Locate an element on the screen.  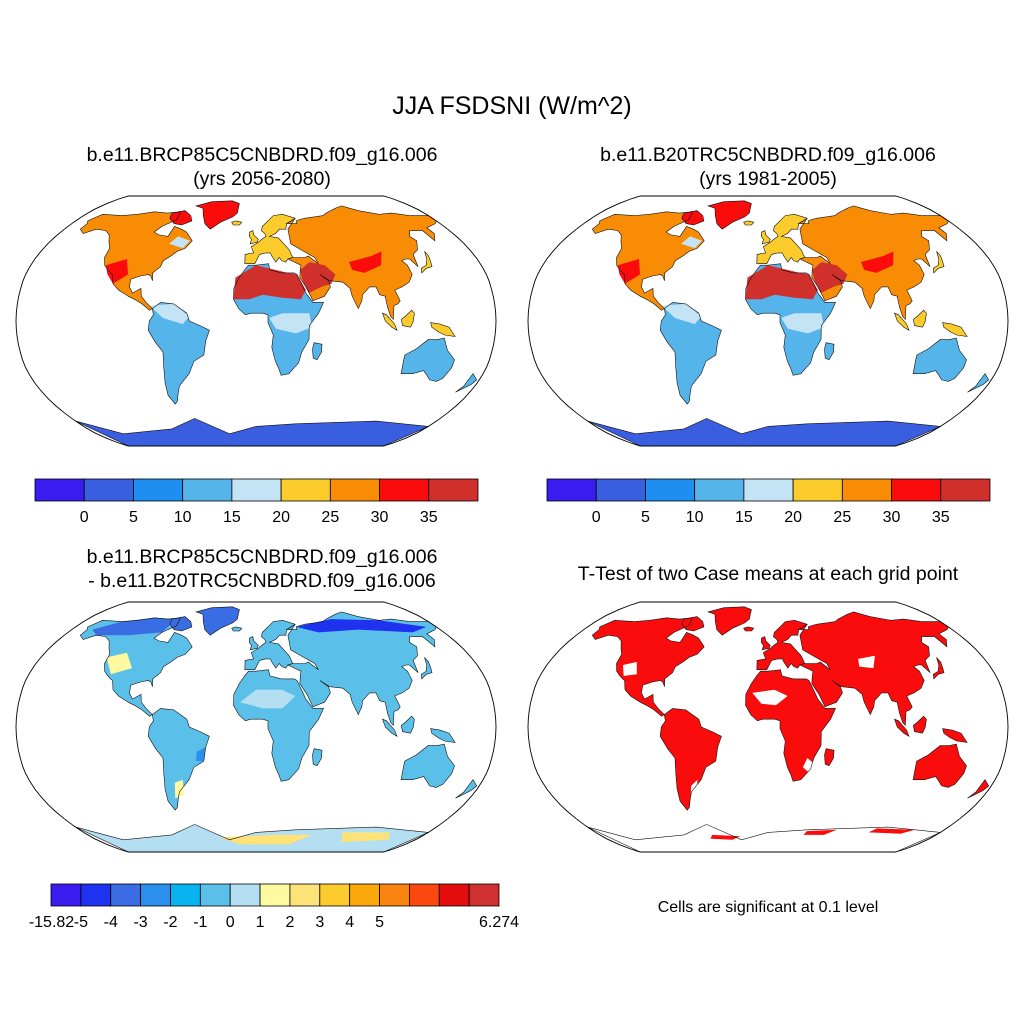
panel-1-title-line-2: (yrs 2056-2080) is located at coordinates (262, 179).